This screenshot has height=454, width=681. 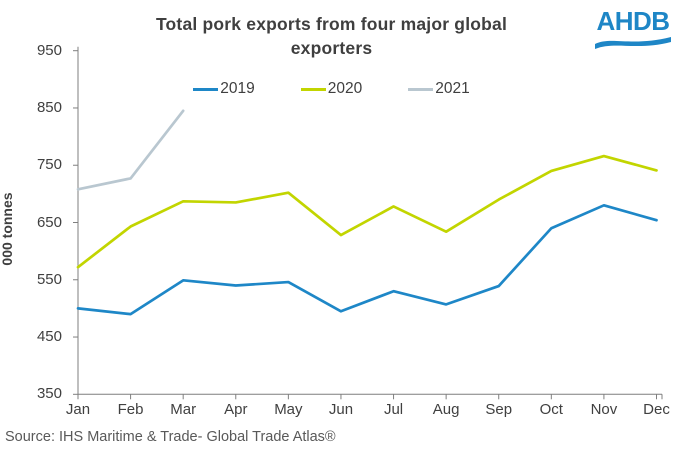 What do you see at coordinates (49, 165) in the screenshot?
I see `y-tick-label: 750` at bounding box center [49, 165].